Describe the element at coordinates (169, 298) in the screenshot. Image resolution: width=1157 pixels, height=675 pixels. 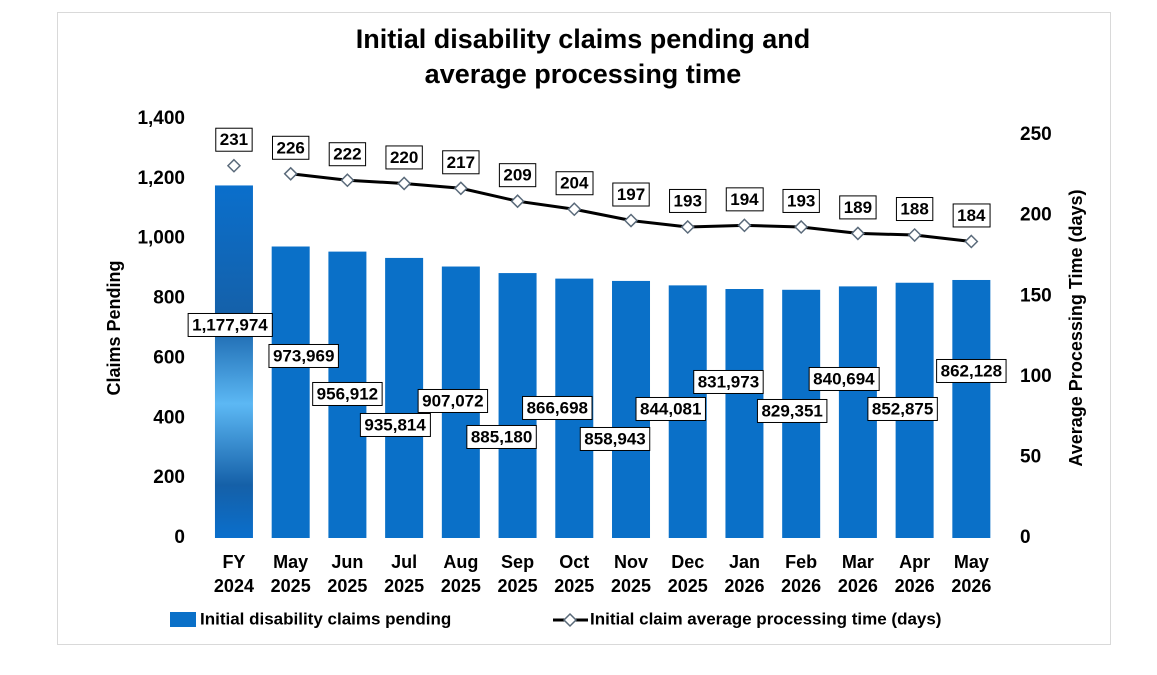
I see `y-tick-label: 800` at that location.